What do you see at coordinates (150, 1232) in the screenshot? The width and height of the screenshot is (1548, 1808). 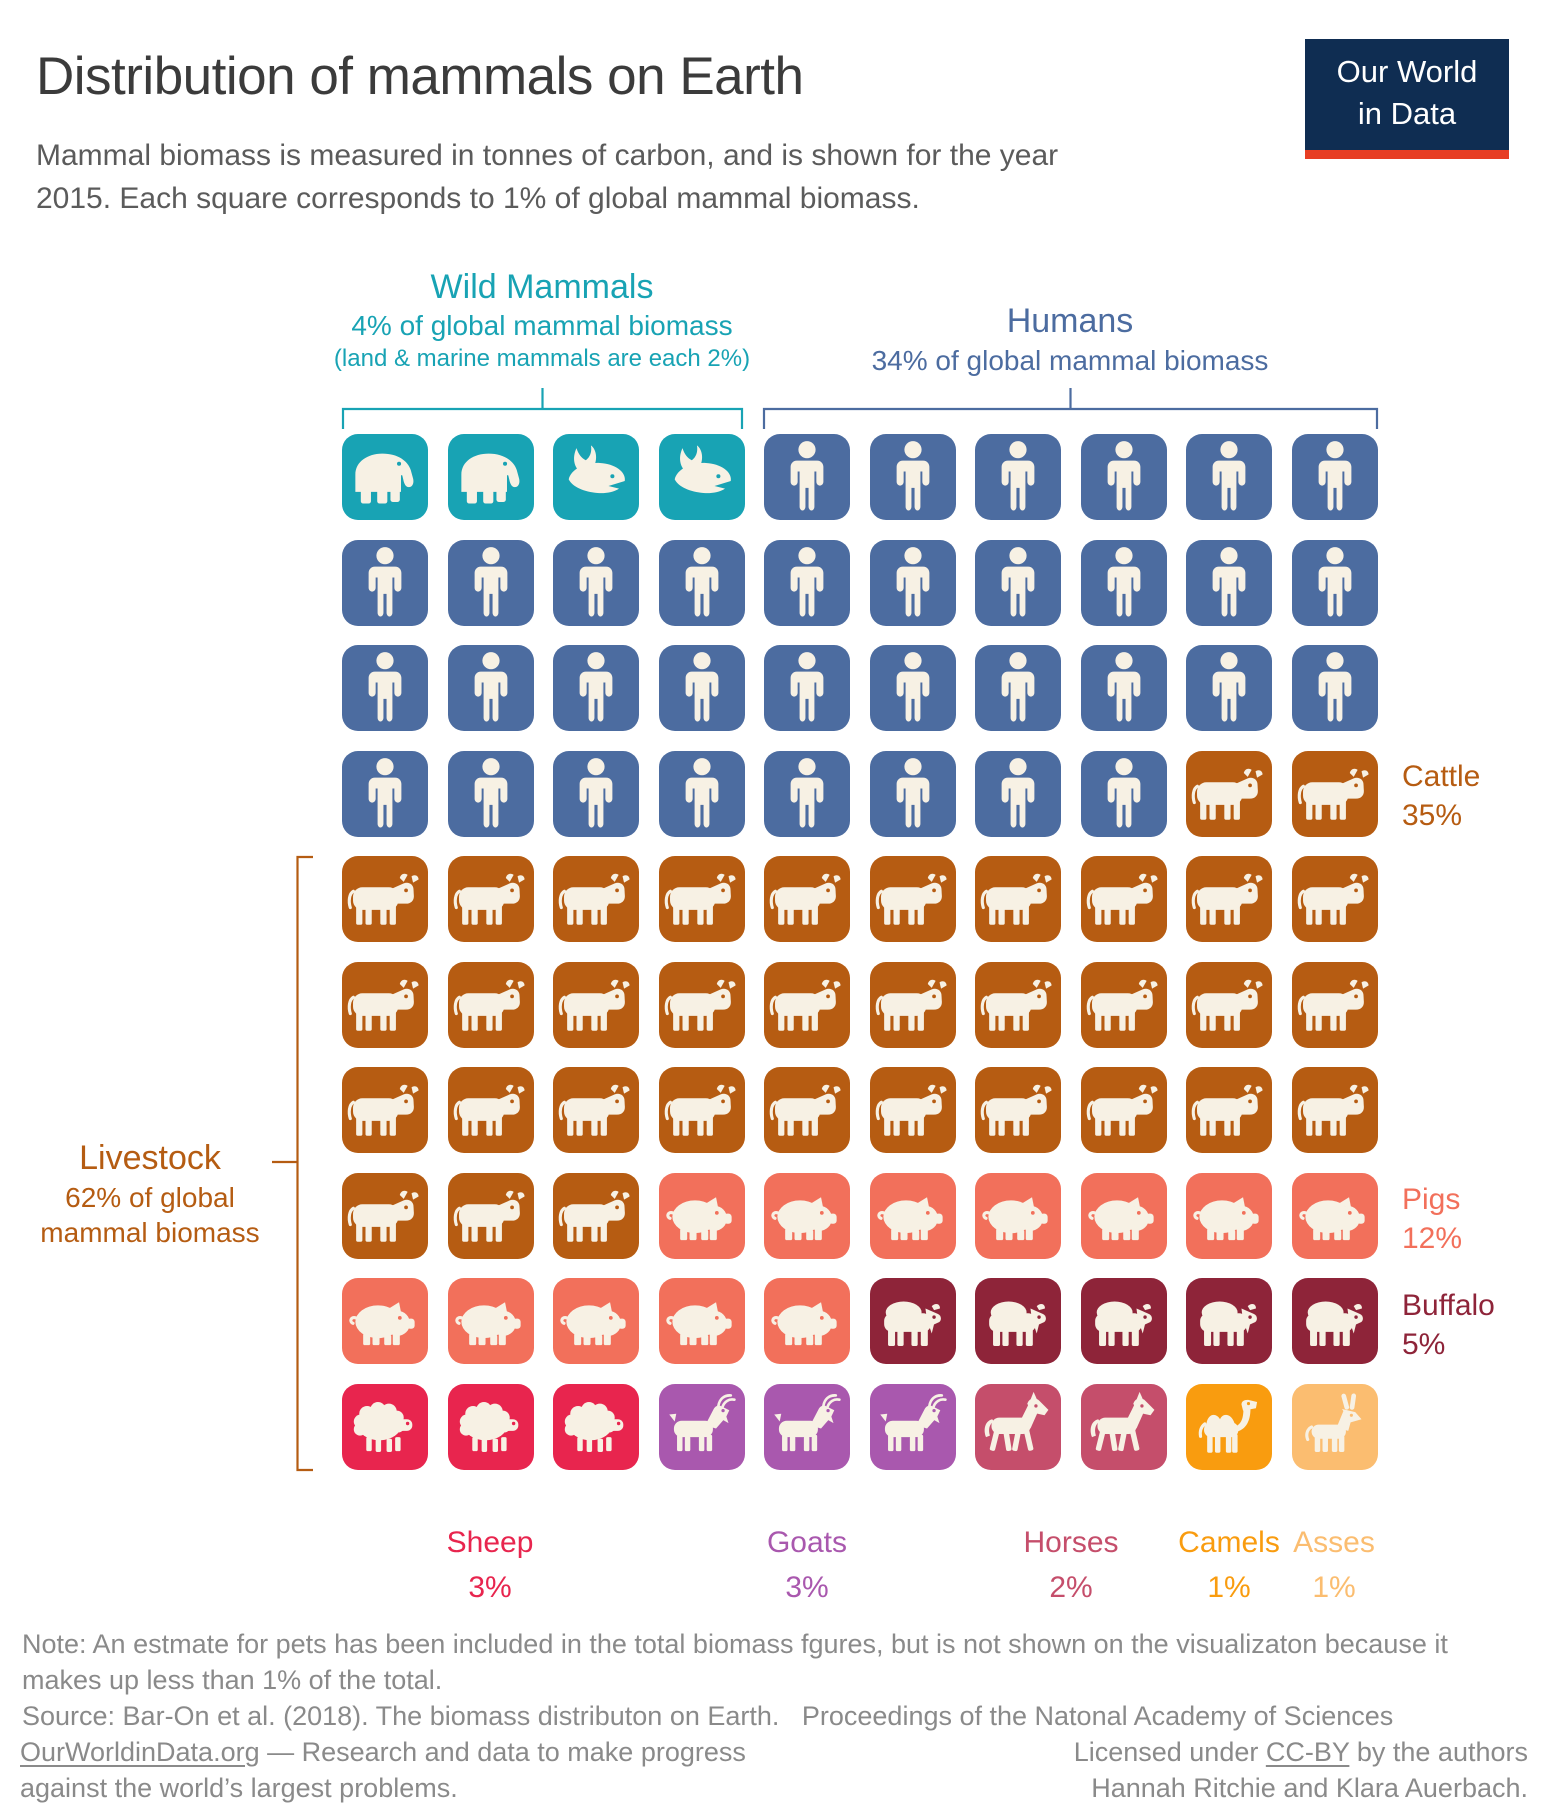 I see `livestock-share-line2: mammal biomass` at bounding box center [150, 1232].